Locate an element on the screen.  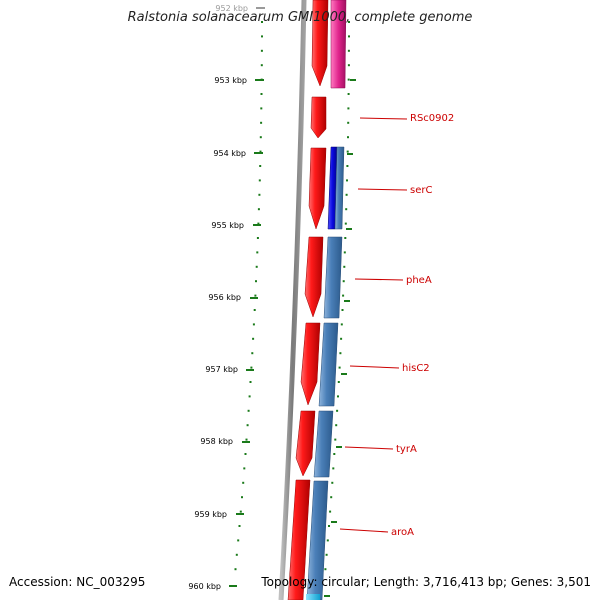
major-tick-marks is located at coordinates (247, 297).